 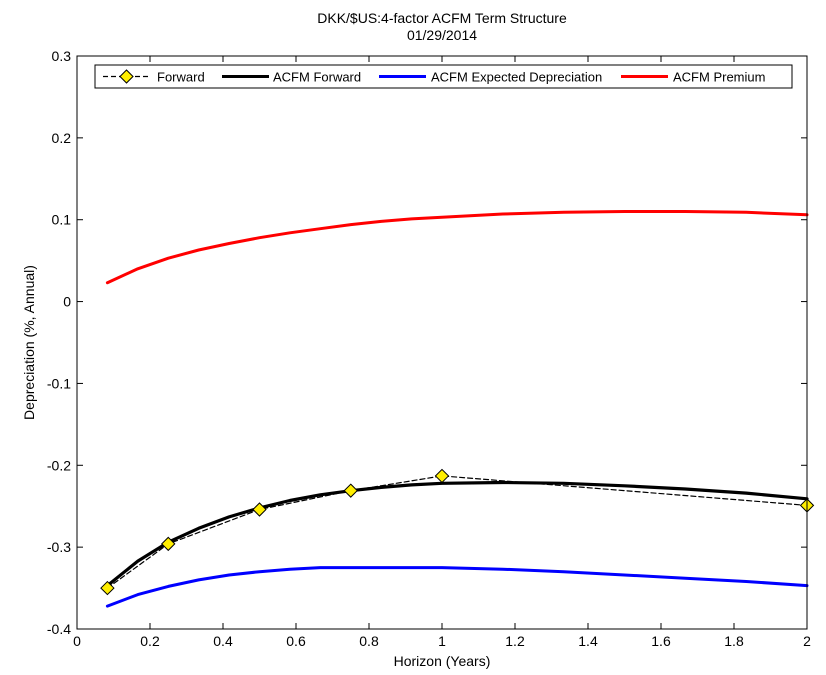 I want to click on legend-label: ACFM Forward, so click(x=317, y=77).